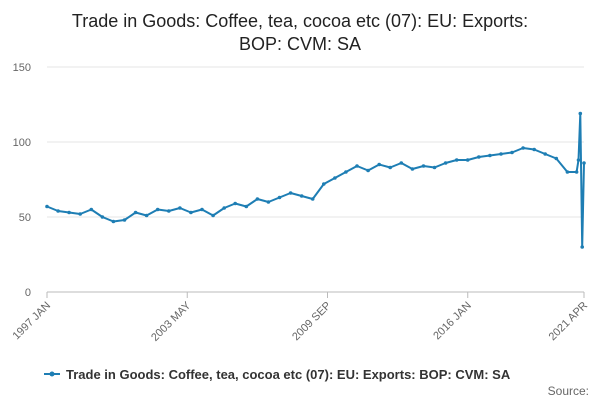 Image resolution: width=600 pixels, height=400 pixels. I want to click on source-label: Source:, so click(568, 391).